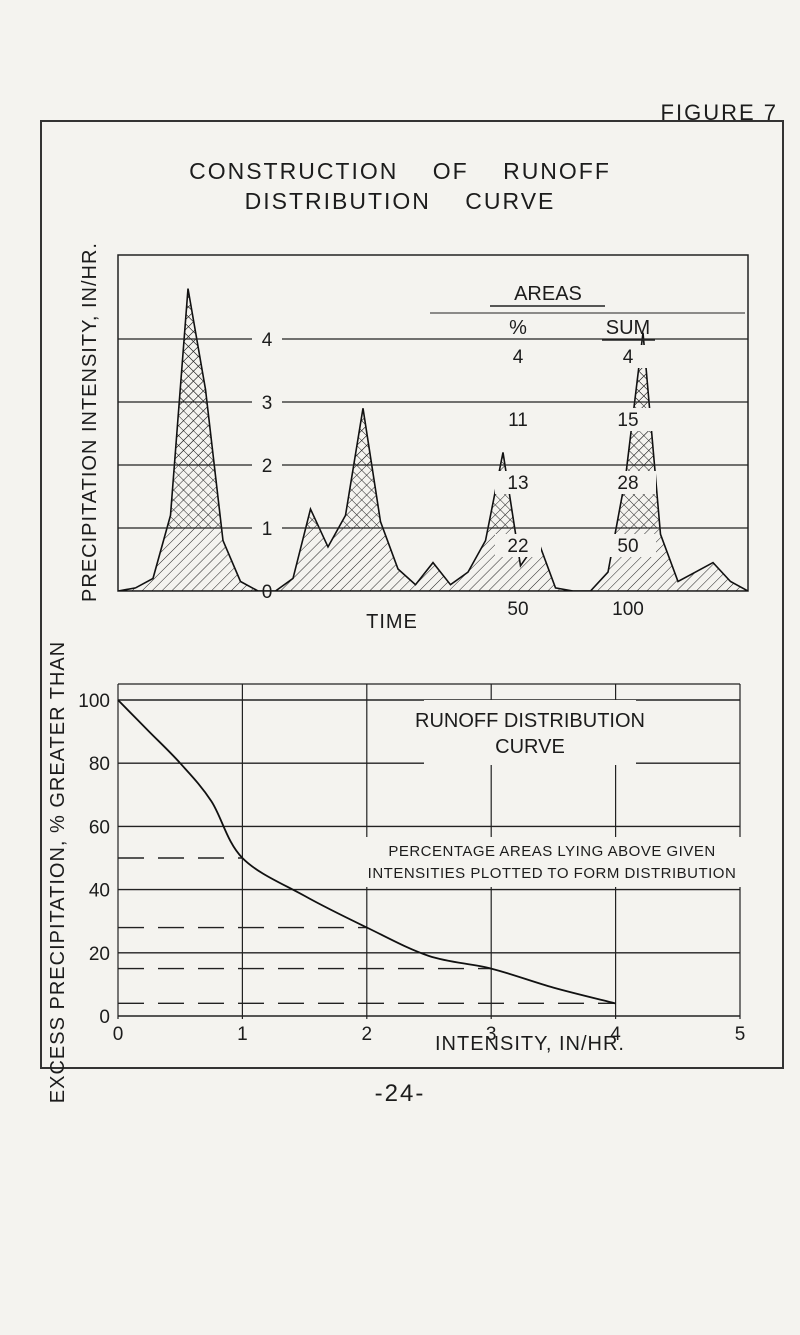 The width and height of the screenshot is (800, 1335). I want to click on distribution-xtick-1: 1, so click(242, 1034).